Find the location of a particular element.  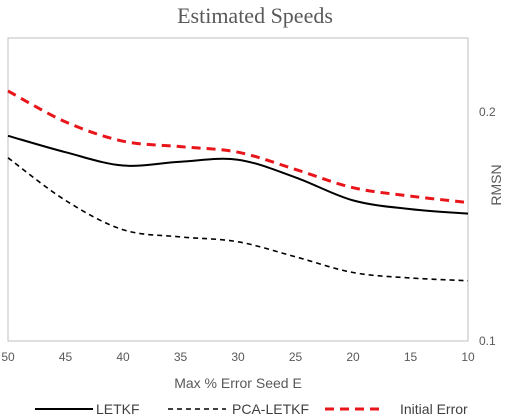

x-tick-label: 30 is located at coordinates (238, 357).